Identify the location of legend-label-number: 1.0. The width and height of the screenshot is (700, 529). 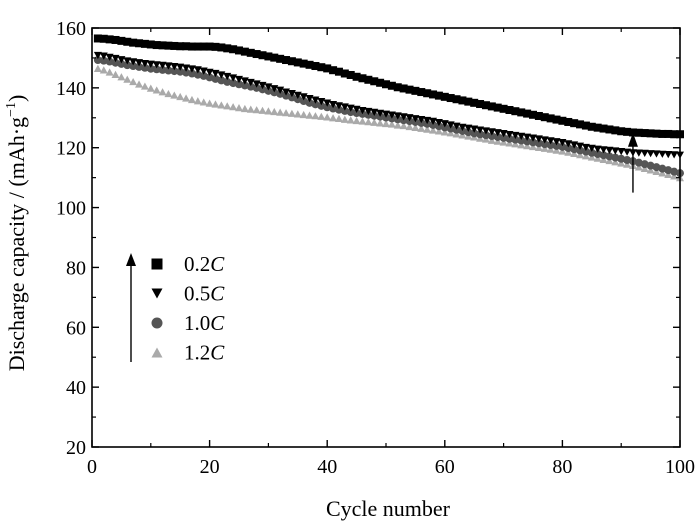
(197, 323).